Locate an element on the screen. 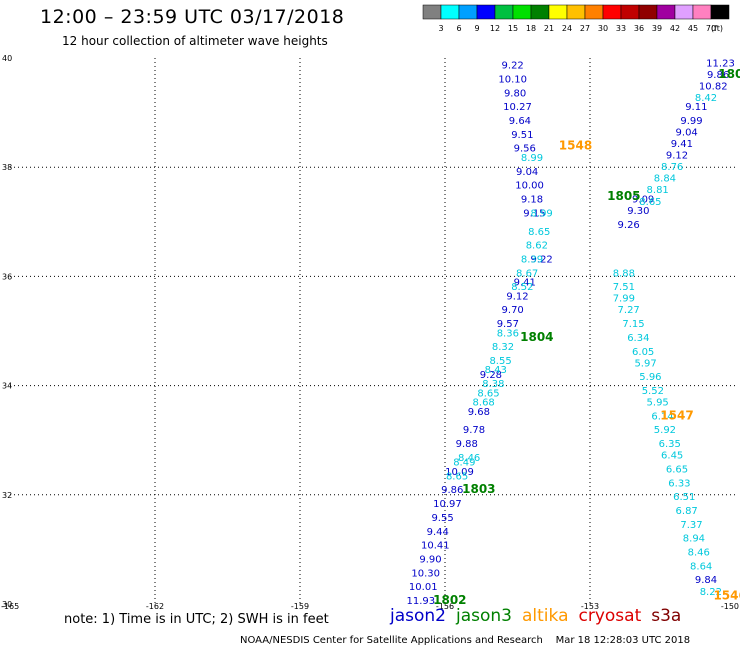  swh-value: 9.28 is located at coordinates (491, 375).